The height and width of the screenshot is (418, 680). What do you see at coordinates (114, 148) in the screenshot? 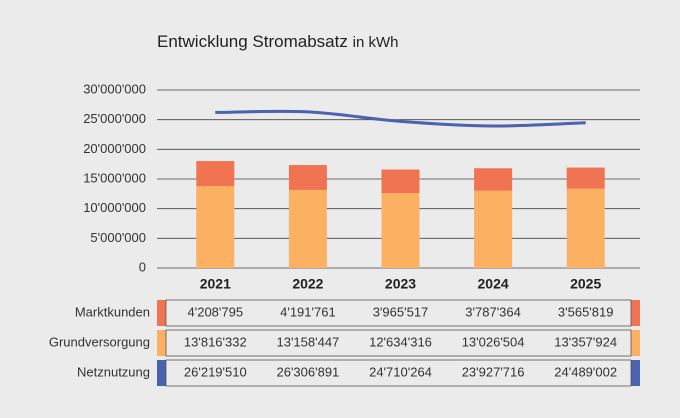
I see `y-tick-label: 20'000'000` at bounding box center [114, 148].